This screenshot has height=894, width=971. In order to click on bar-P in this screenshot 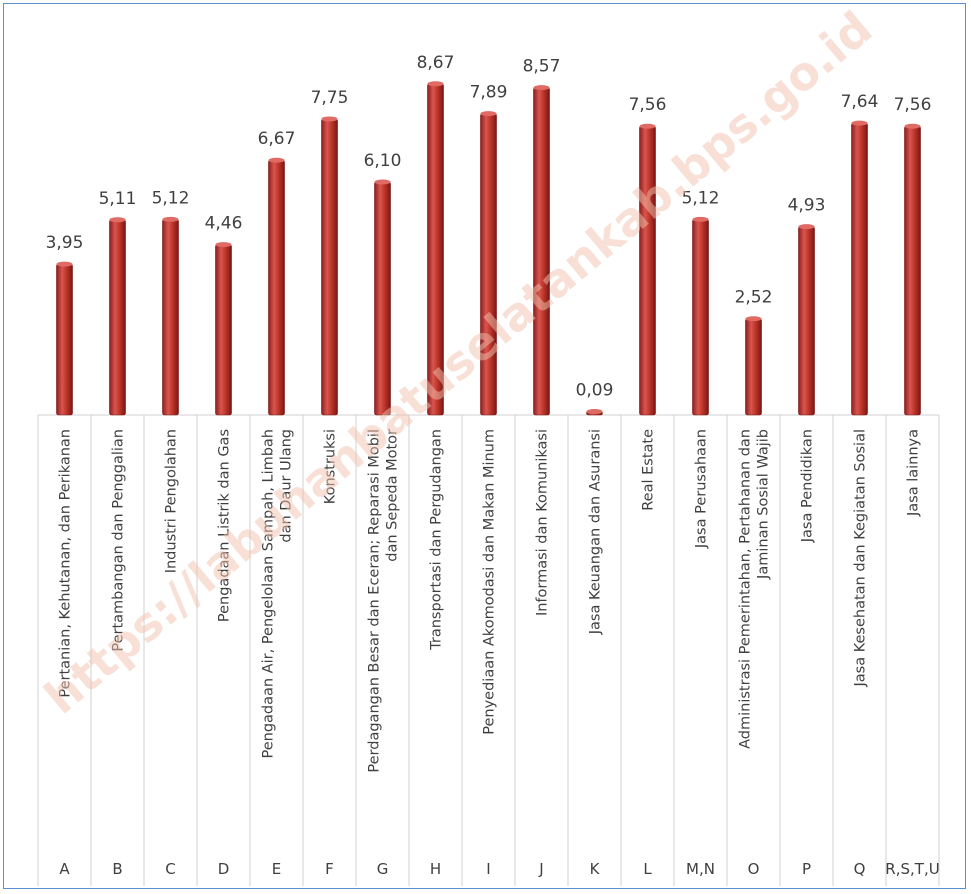, I will do `click(806, 321)`.